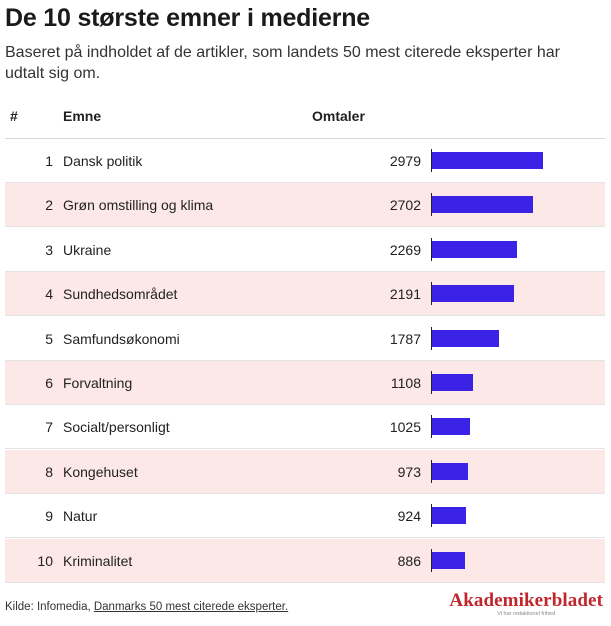 This screenshot has height=626, width=611. Describe the element at coordinates (409, 471) in the screenshot. I see `row-value: 973` at that location.